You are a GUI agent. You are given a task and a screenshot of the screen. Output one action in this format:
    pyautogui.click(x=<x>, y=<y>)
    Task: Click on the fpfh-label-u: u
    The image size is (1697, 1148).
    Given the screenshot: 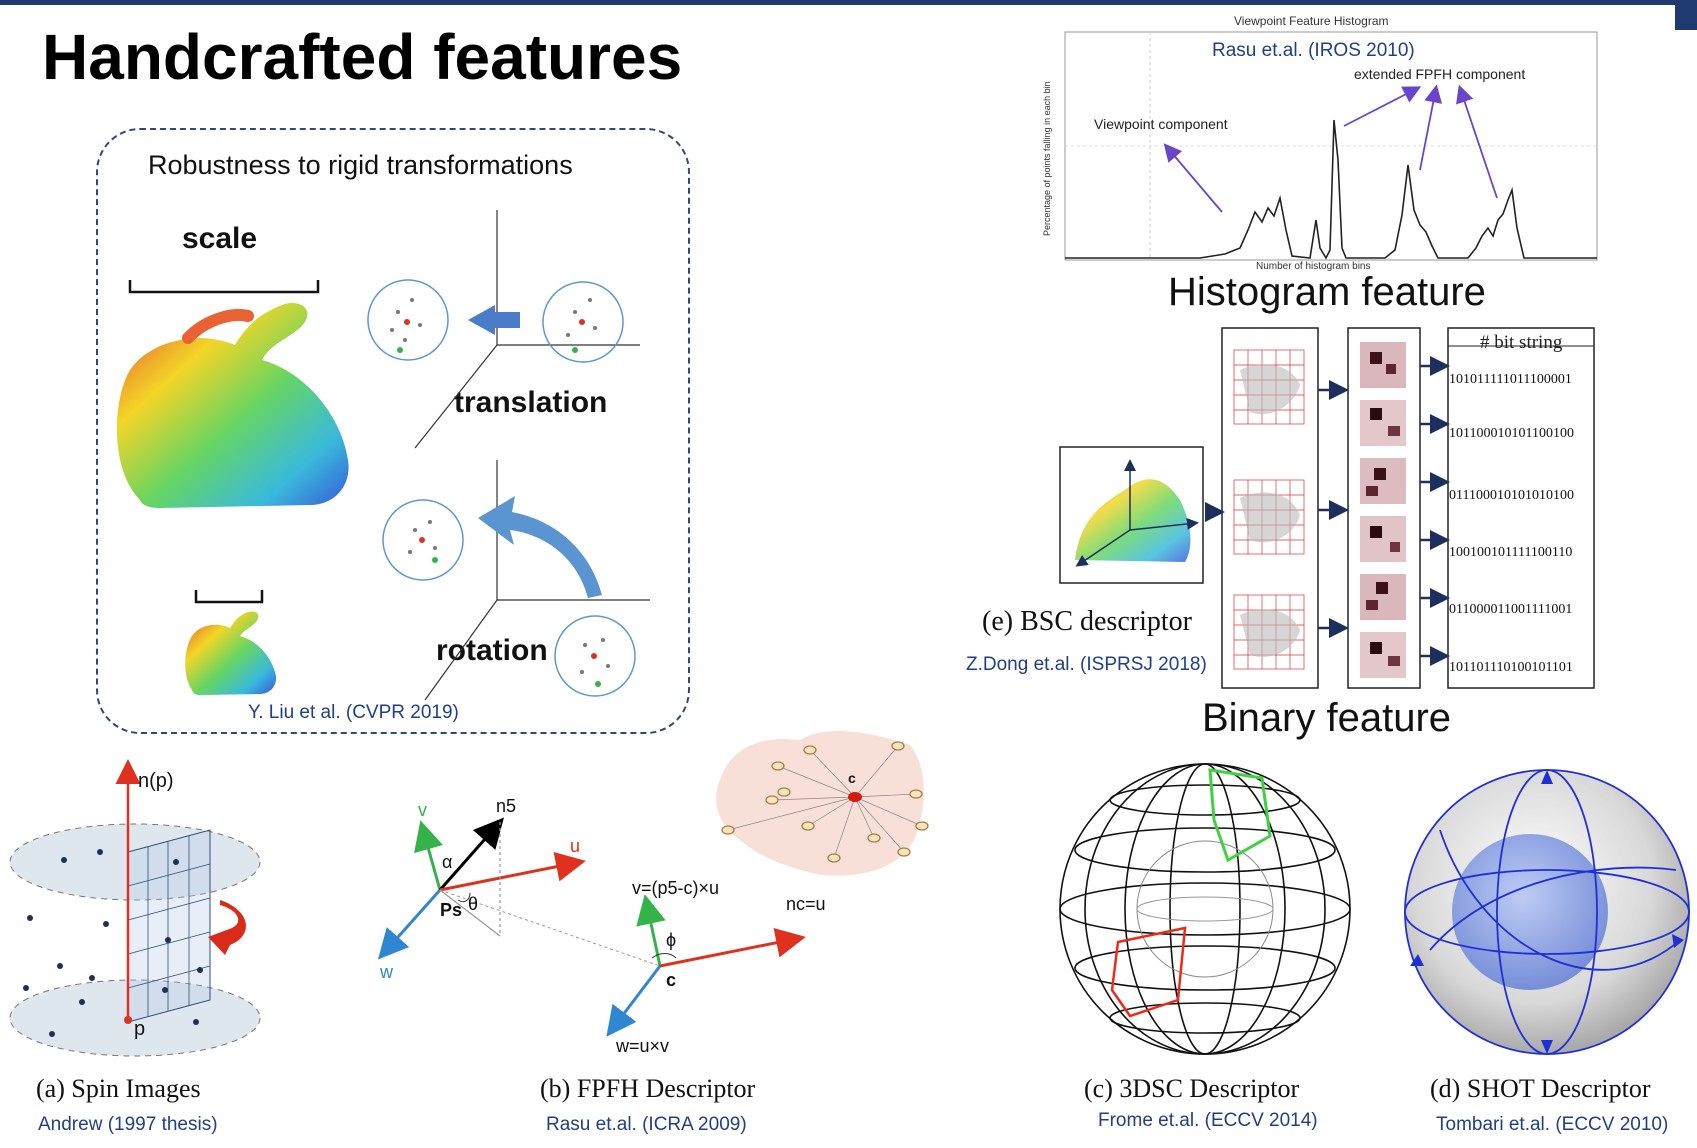 What is the action you would take?
    pyautogui.click(x=575, y=846)
    